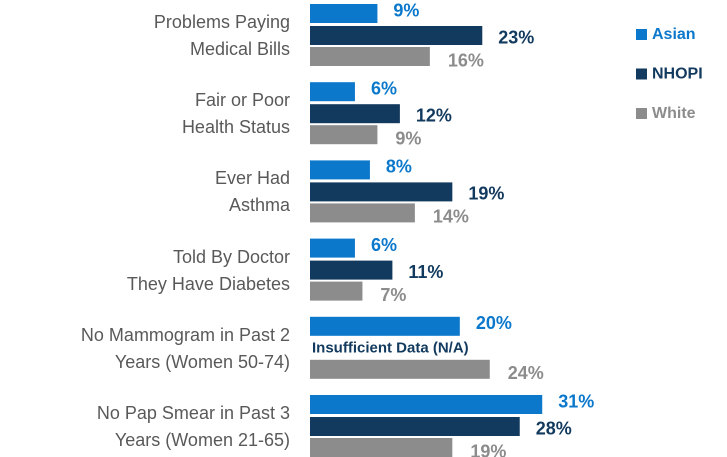 The image size is (727, 457). Describe the element at coordinates (235, 114) in the screenshot. I see `category-label: Fair or Poor Health Status` at that location.